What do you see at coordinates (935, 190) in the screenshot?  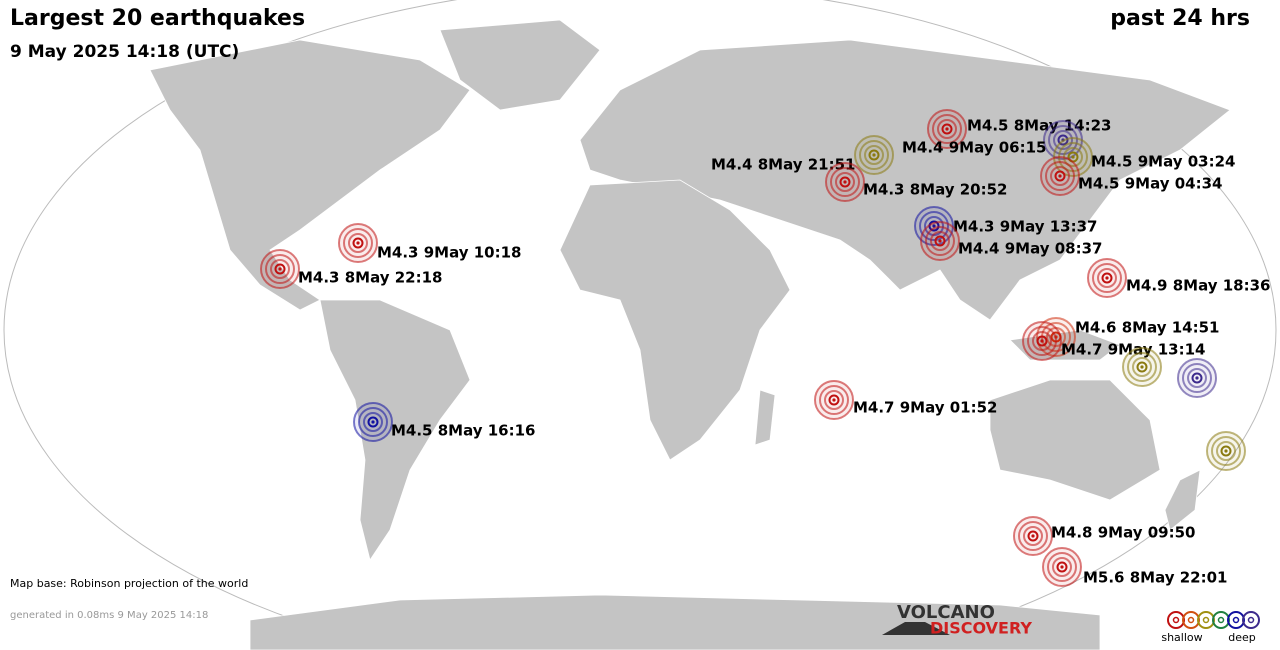 I see `quake-label: M4.3 8May 20:52` at bounding box center [935, 190].